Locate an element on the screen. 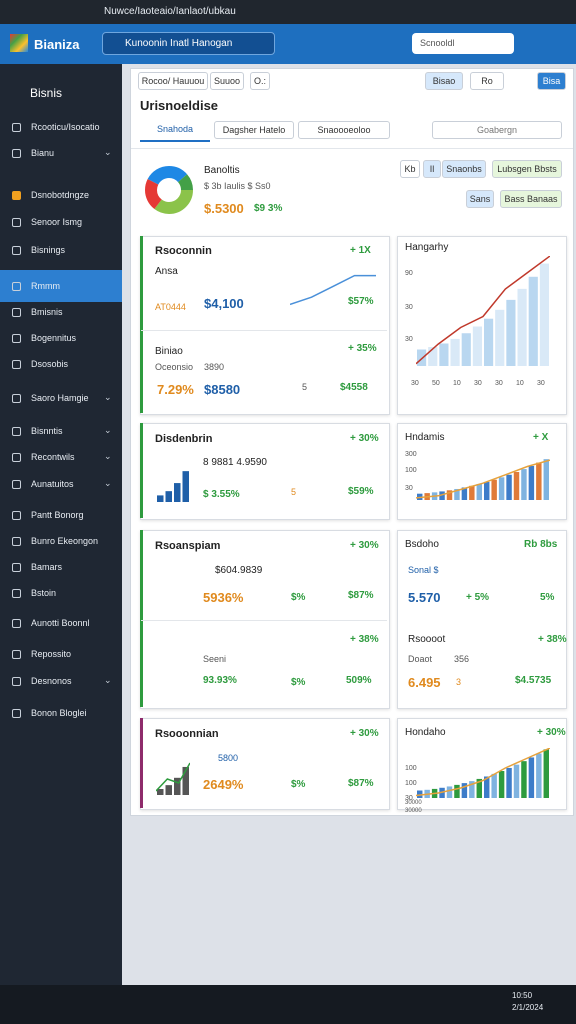  tick-label: 100 is located at coordinates (411, 768).